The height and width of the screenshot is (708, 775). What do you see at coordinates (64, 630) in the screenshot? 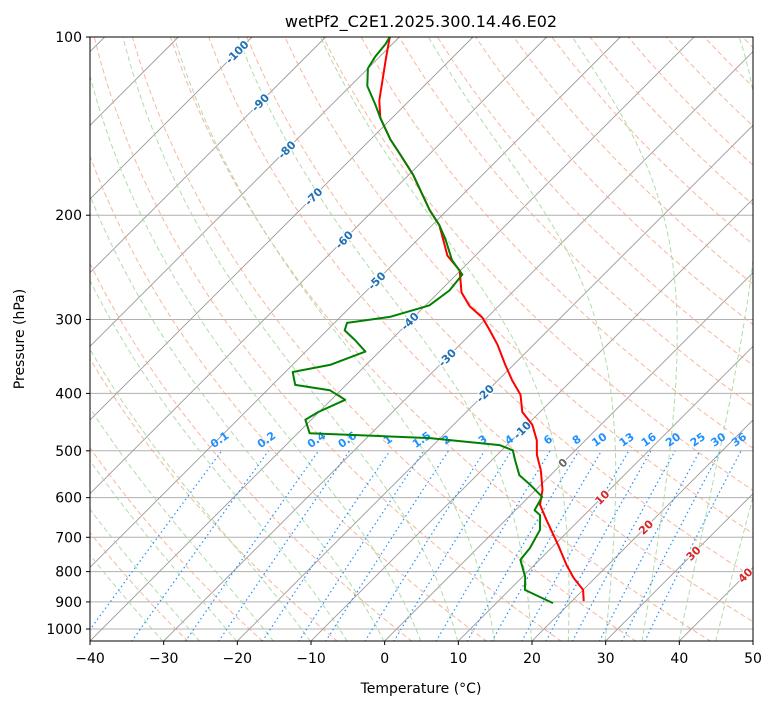
I see `y-tick-label: 1000` at bounding box center [64, 630].